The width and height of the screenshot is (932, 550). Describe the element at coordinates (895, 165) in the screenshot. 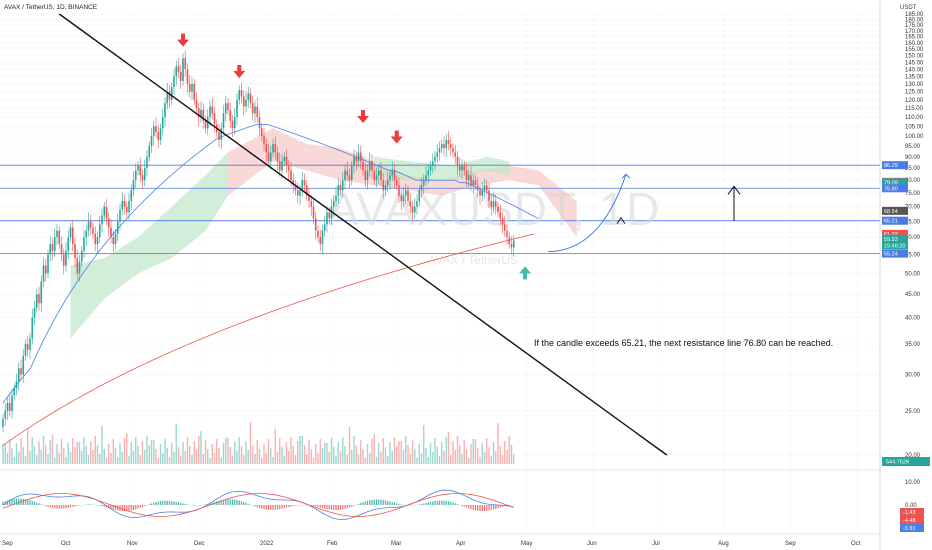

I see `price-tag` at that location.